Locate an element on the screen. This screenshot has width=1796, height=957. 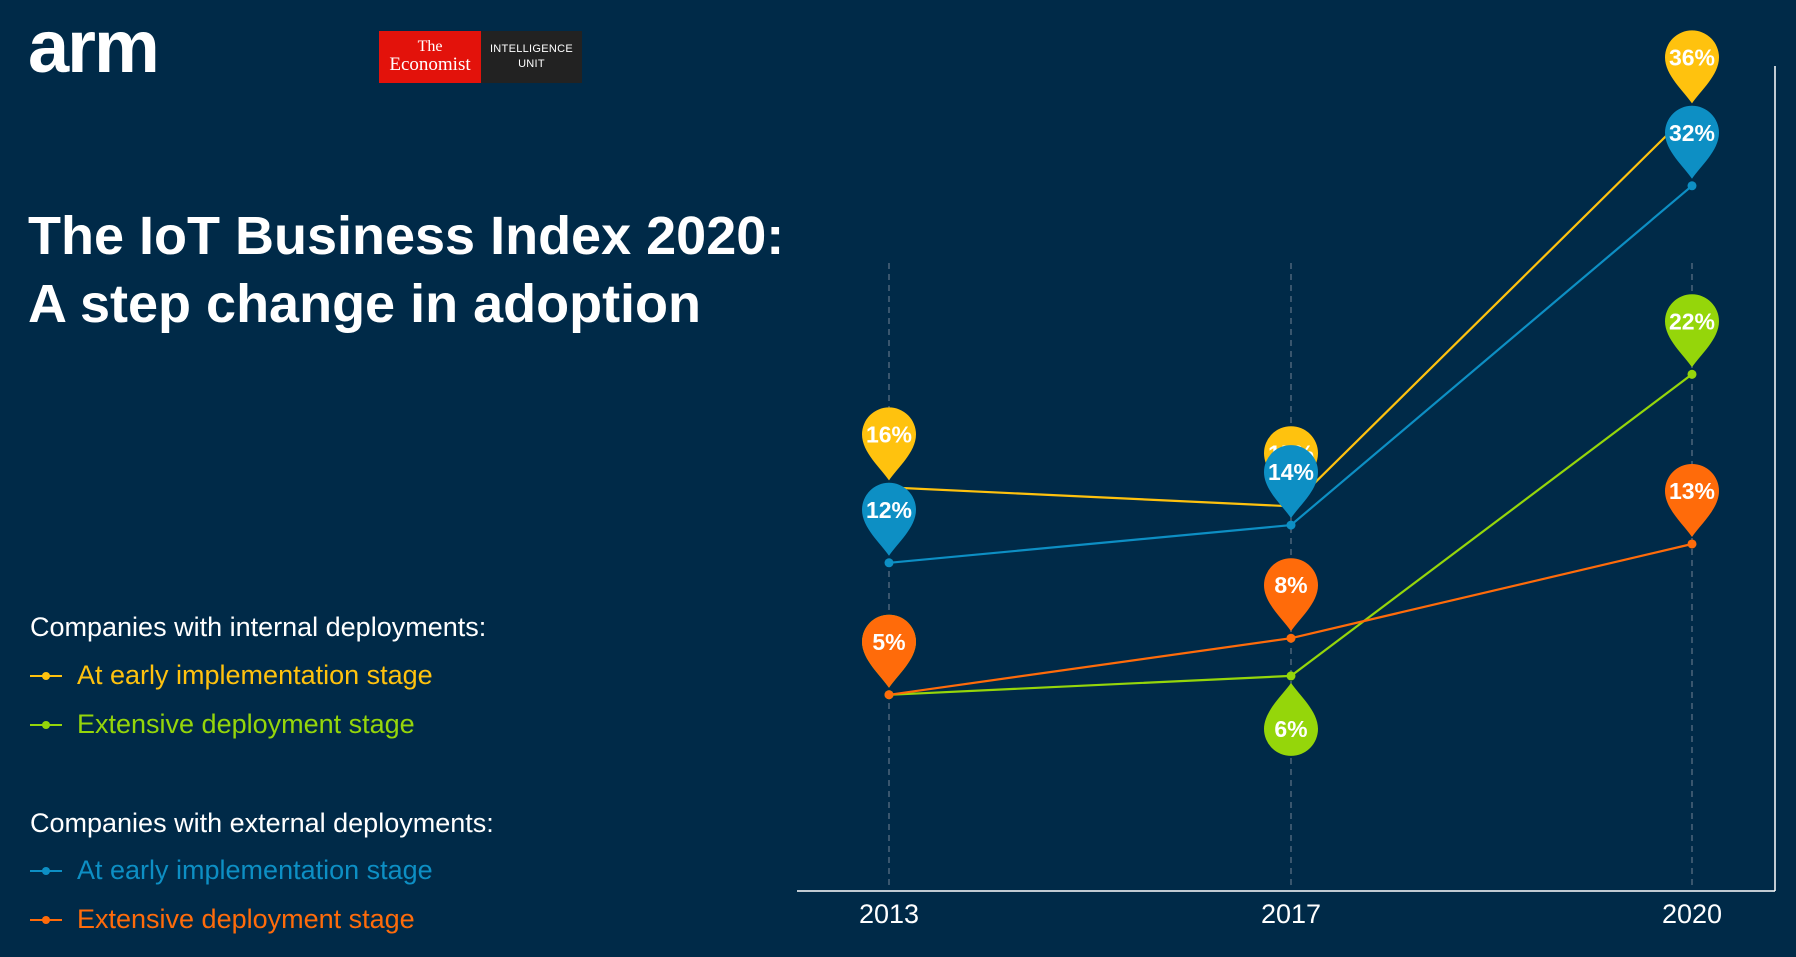
title-line-2: A step change in adoption is located at coordinates (365, 304).